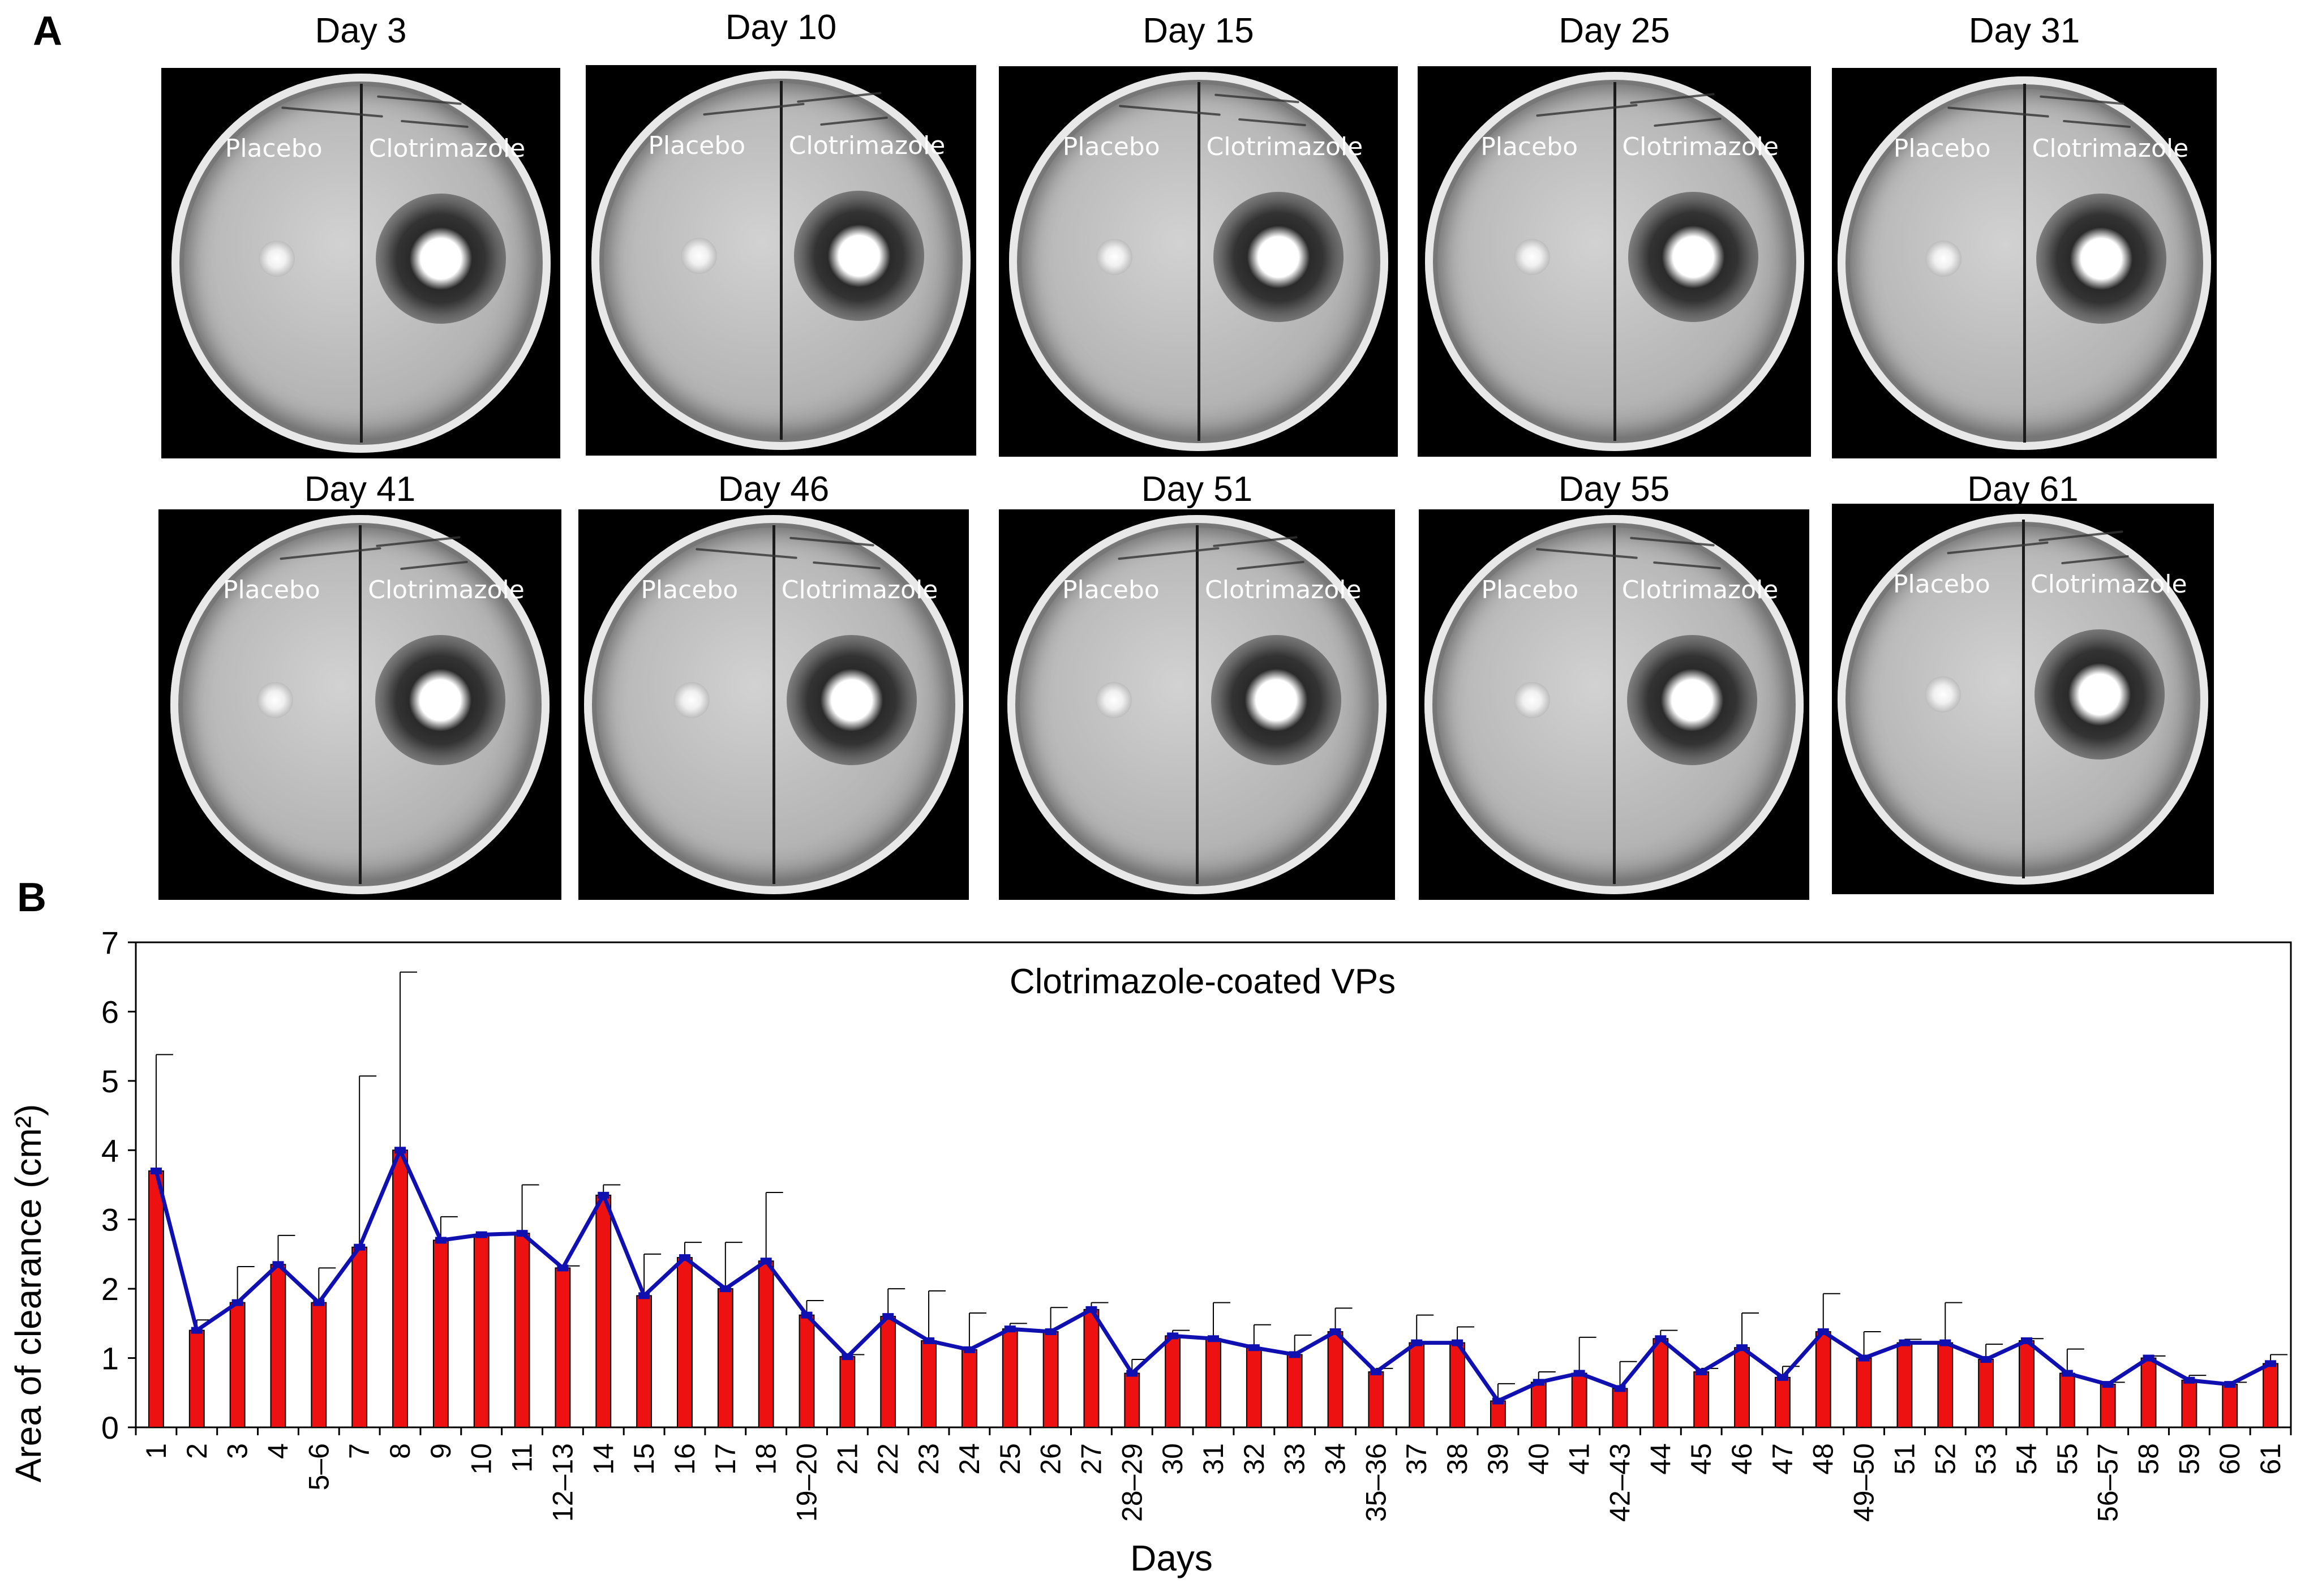 Image resolution: width=2322 pixels, height=1596 pixels. Describe the element at coordinates (110, 943) in the screenshot. I see `y-tick-label: 7` at that location.